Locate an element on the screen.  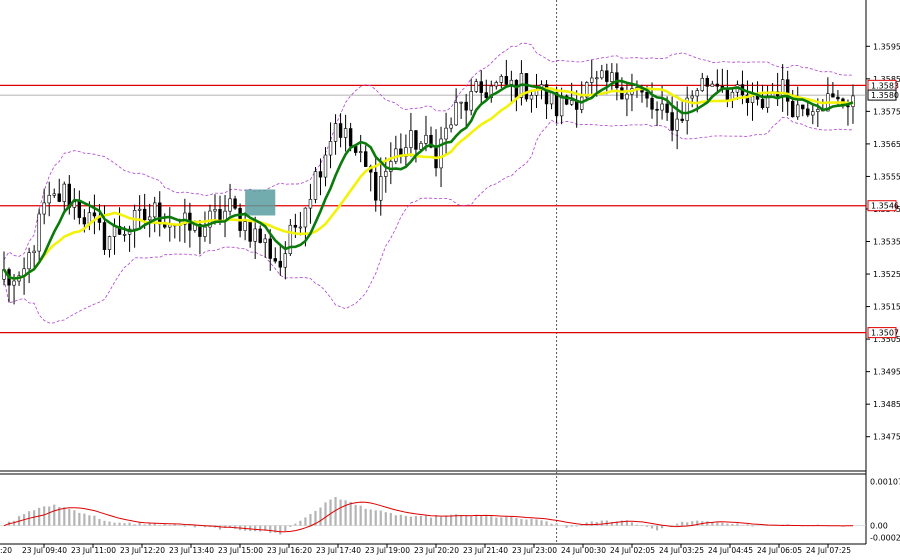
time-tick-label: 23 Jul 11:00 is located at coordinates (93, 550).